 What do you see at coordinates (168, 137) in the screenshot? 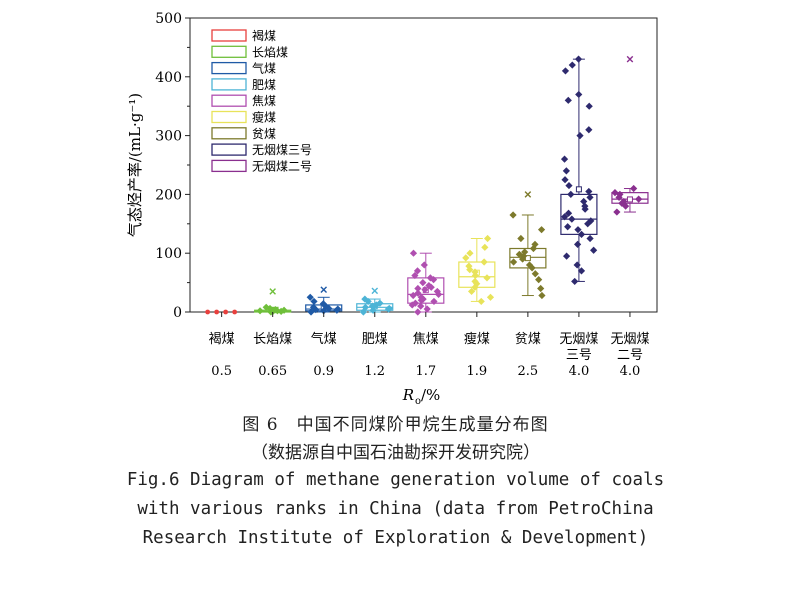
I see `y-tick-label: 300` at bounding box center [168, 137].